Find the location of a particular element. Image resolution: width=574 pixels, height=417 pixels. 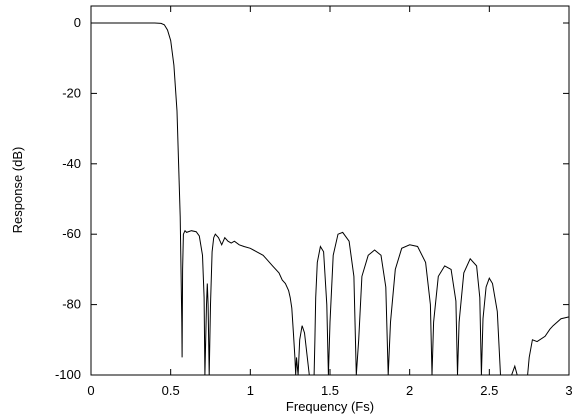

x-tick-label: 0 is located at coordinates (90, 390).